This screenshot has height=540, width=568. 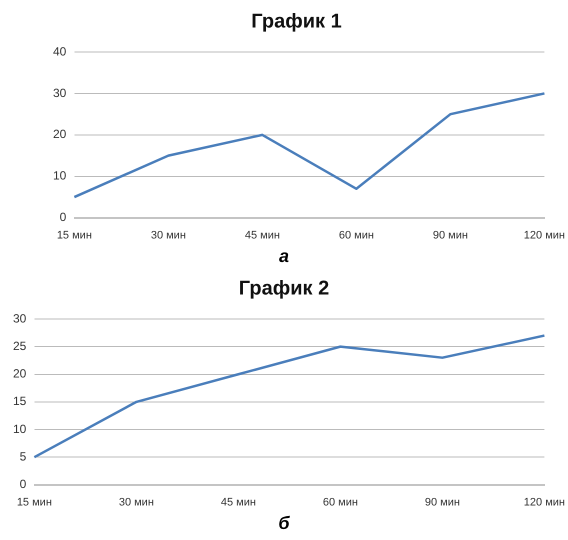 What do you see at coordinates (19, 401) in the screenshot?
I see `y-tick-label: 15` at bounding box center [19, 401].